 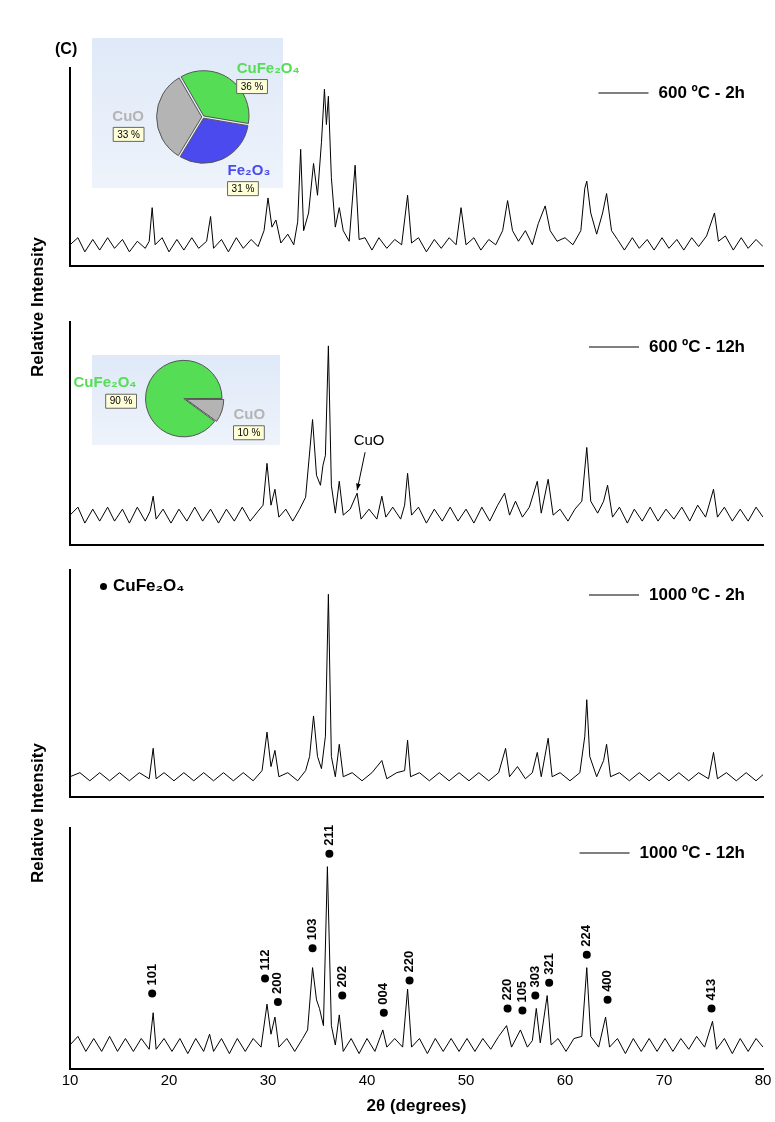 I want to click on annotation: 004, so click(x=383, y=993).